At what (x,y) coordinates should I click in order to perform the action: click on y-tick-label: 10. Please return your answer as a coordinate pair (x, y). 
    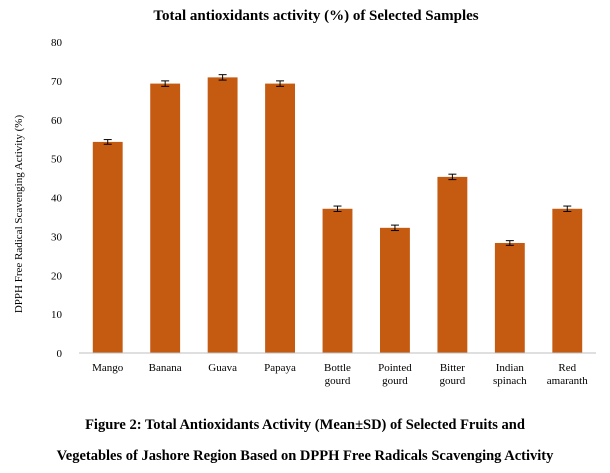
    Looking at the image, I should click on (57, 315).